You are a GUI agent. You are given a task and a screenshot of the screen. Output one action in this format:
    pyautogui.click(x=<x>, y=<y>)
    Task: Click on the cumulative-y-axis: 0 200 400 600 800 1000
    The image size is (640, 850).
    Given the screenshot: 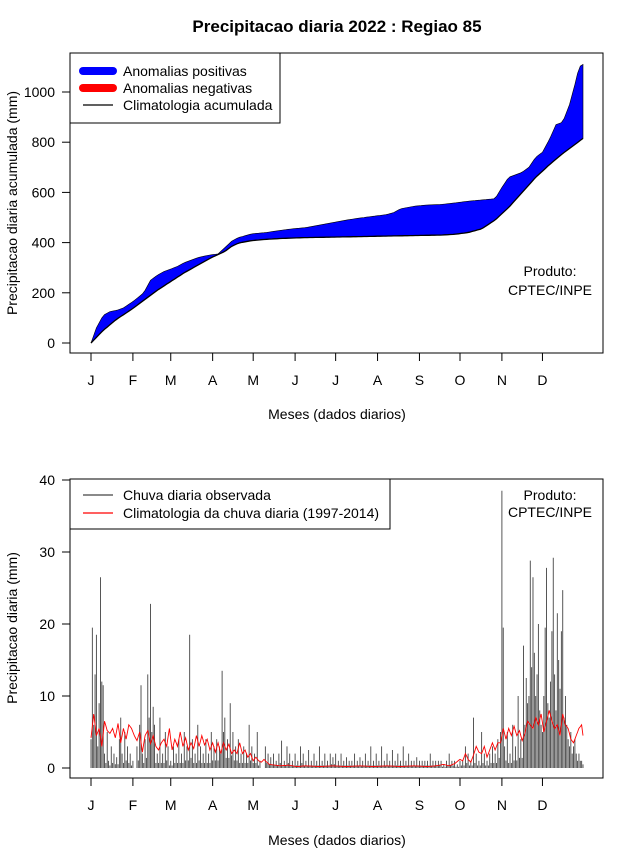 What is the action you would take?
    pyautogui.click(x=47, y=217)
    